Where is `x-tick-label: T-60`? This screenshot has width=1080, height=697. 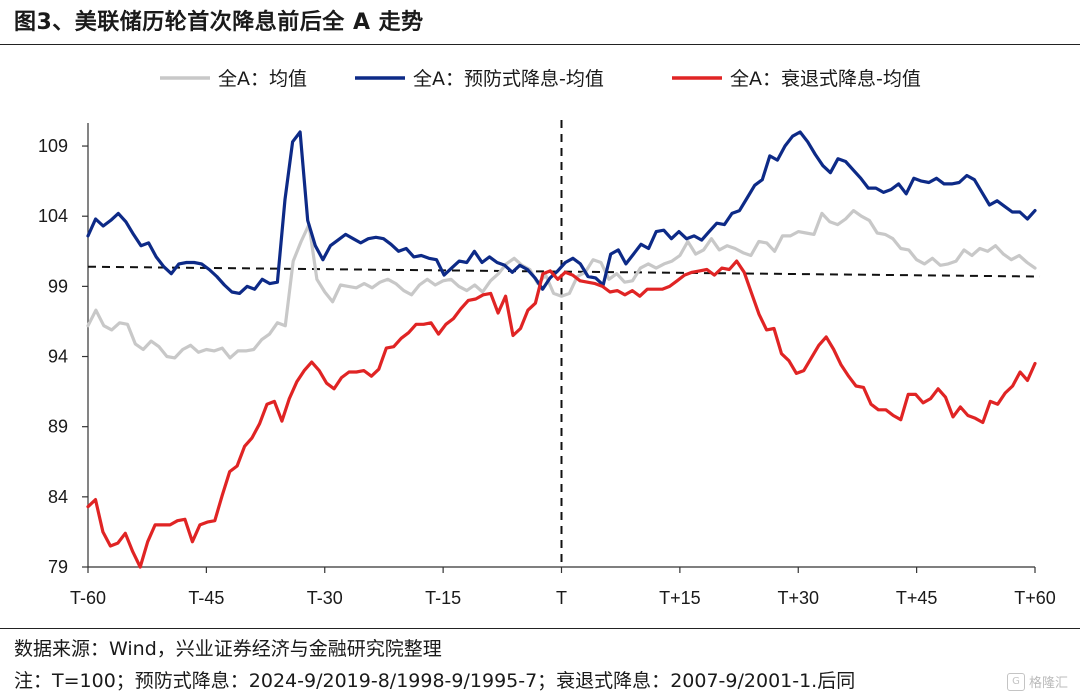 x-tick-label: T-60 is located at coordinates (88, 598).